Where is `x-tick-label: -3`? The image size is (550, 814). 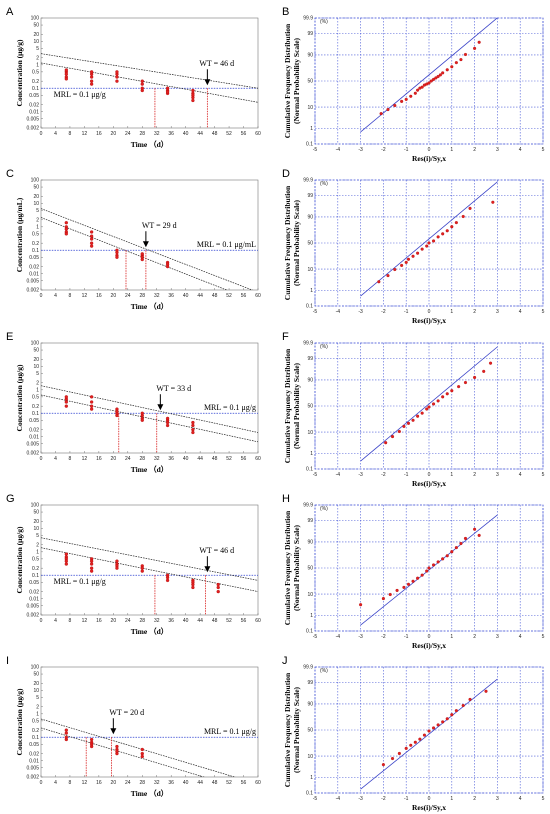
x-tick-label: -3 is located at coordinates (360, 637).